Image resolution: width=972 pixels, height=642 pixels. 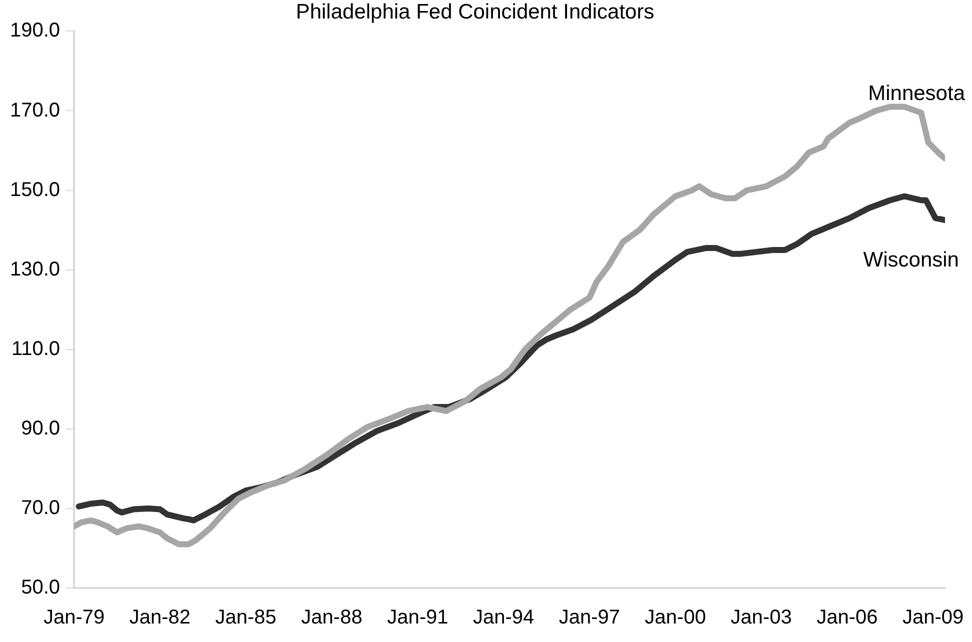 I want to click on x-tick-label: Jan-09, so click(x=933, y=617).